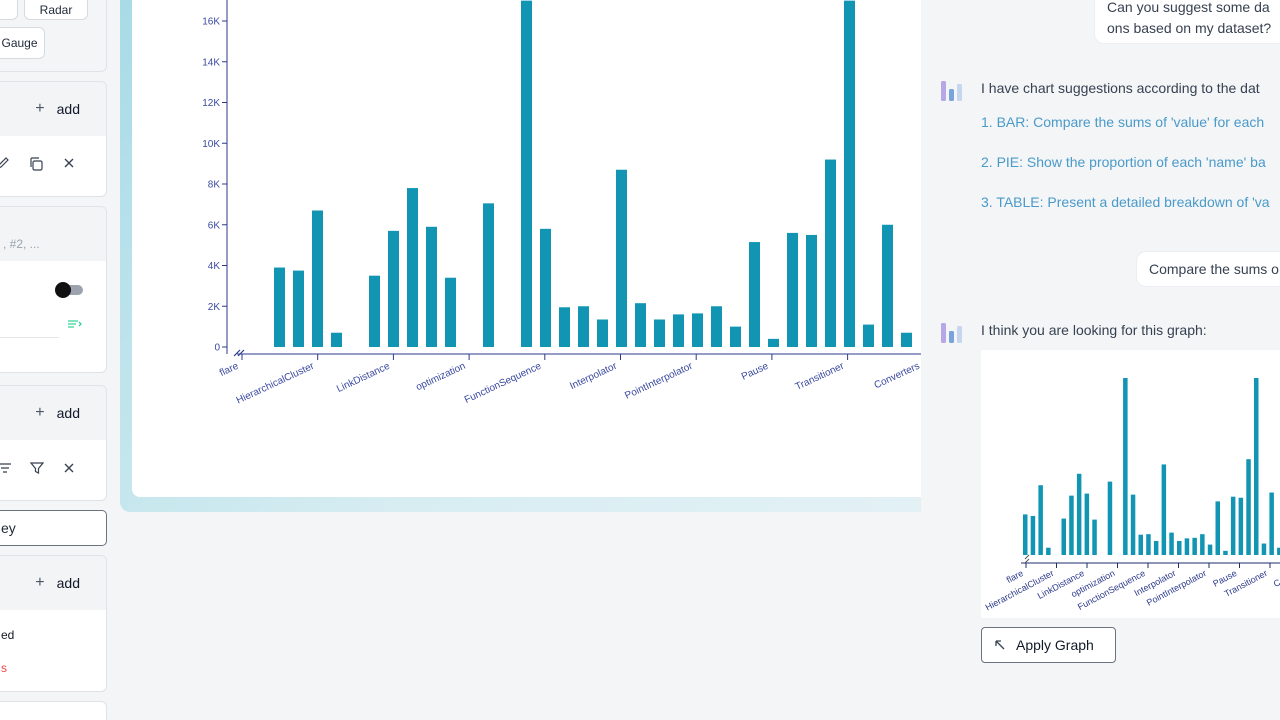  What do you see at coordinates (36, 164) in the screenshot?
I see `copy-icon` at bounding box center [36, 164].